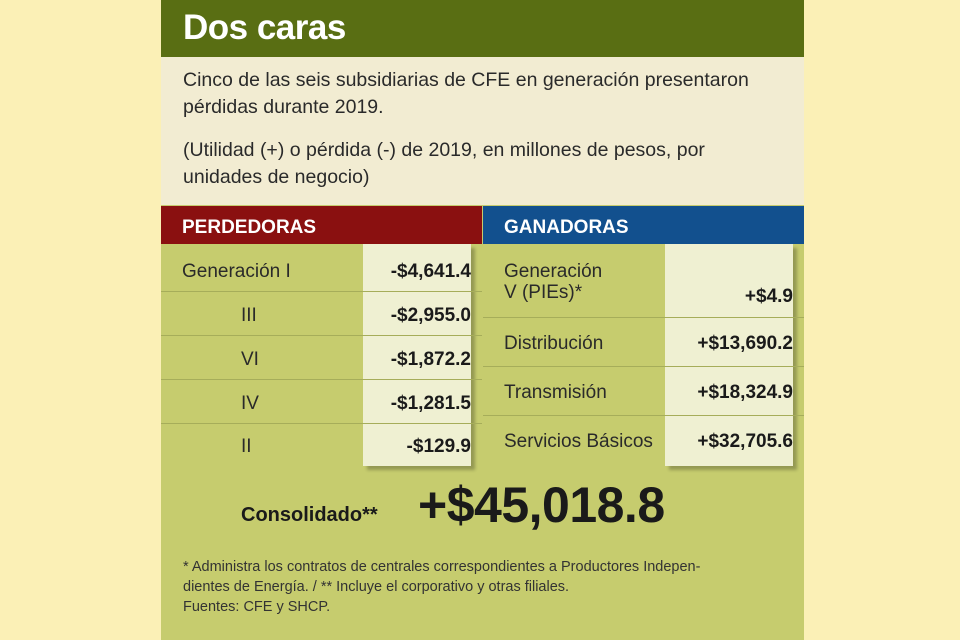  I want to click on winners-value-column, so click(729, 355).